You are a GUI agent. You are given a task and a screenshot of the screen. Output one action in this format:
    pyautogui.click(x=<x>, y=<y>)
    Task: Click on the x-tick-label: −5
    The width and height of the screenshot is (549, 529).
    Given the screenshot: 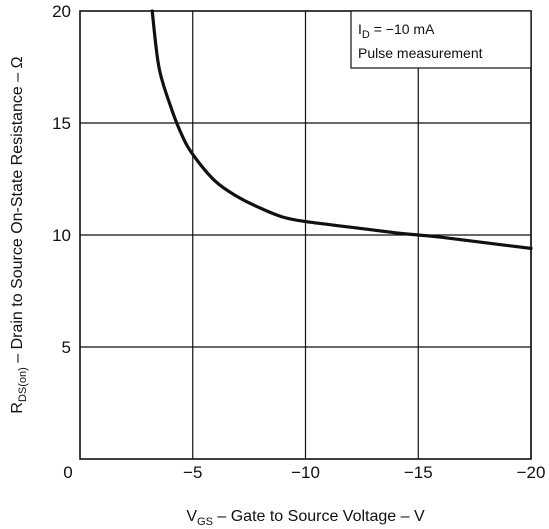 What is the action you would take?
    pyautogui.click(x=192, y=472)
    